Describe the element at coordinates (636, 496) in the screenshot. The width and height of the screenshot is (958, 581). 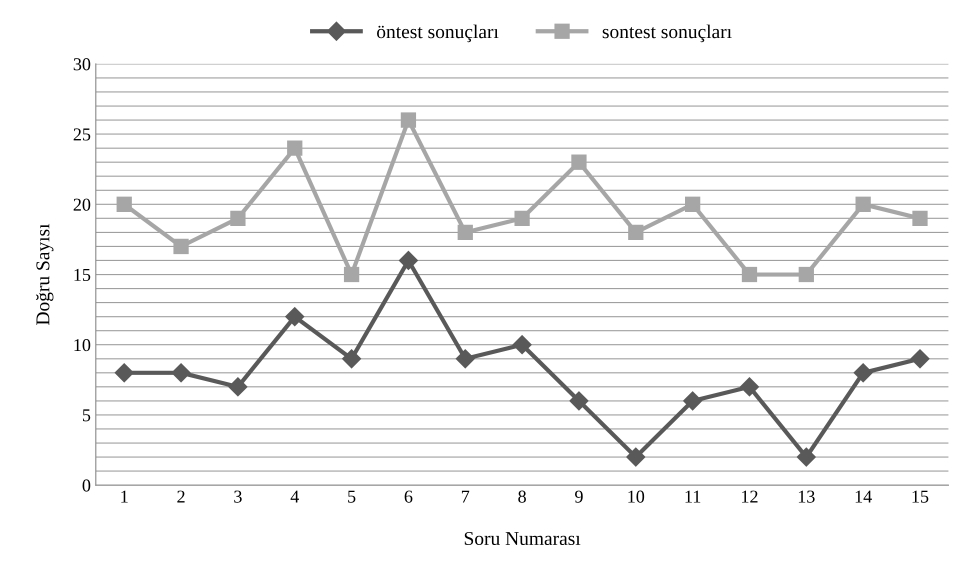
I see `x-tick-label: 10` at that location.